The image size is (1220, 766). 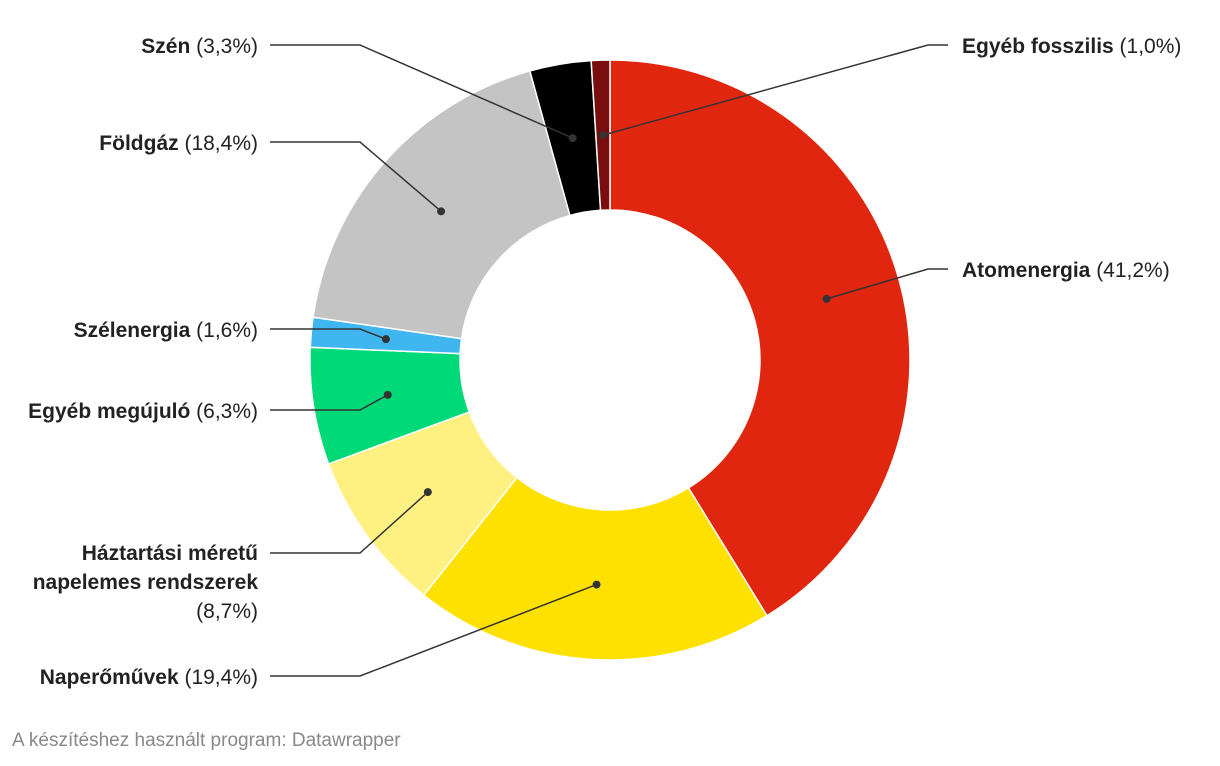 I want to click on slice-label-3-line-2: napelemes rendszerek, so click(x=146, y=582).